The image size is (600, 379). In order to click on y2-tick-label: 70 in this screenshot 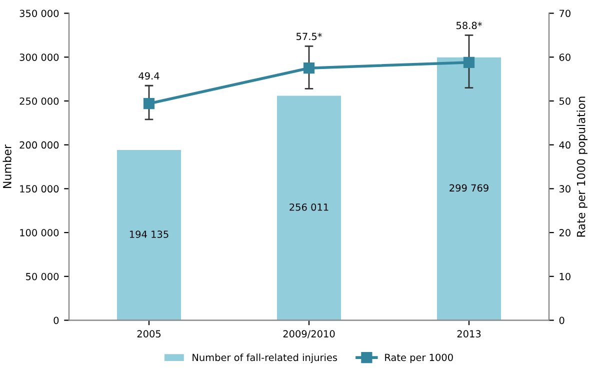, I will do `click(565, 14)`.